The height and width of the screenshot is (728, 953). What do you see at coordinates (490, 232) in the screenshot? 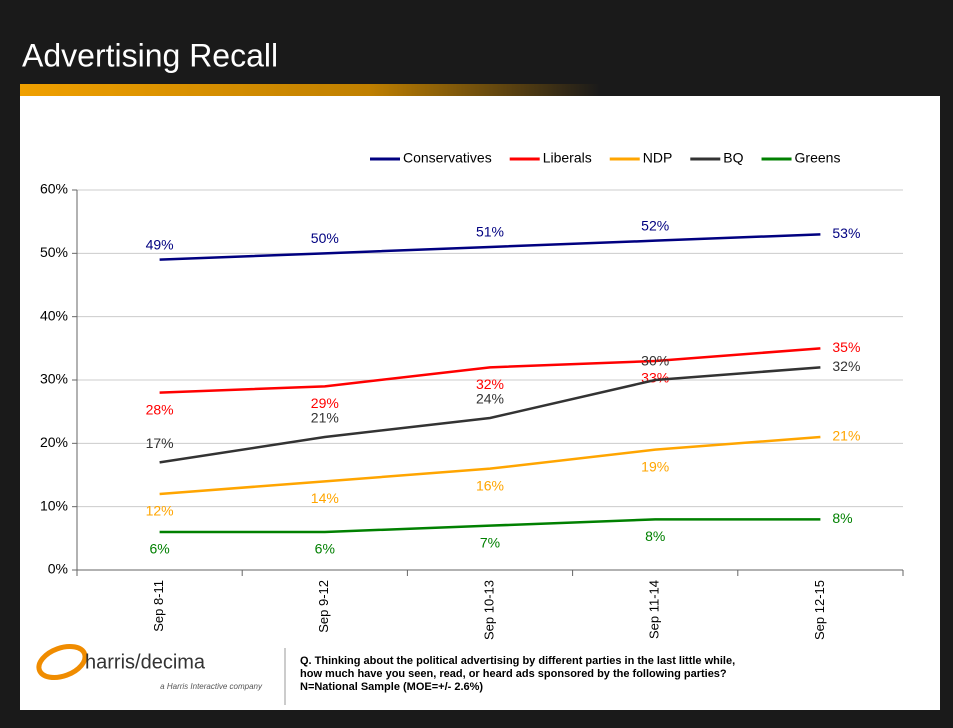
I see `data-label: 51%` at bounding box center [490, 232].